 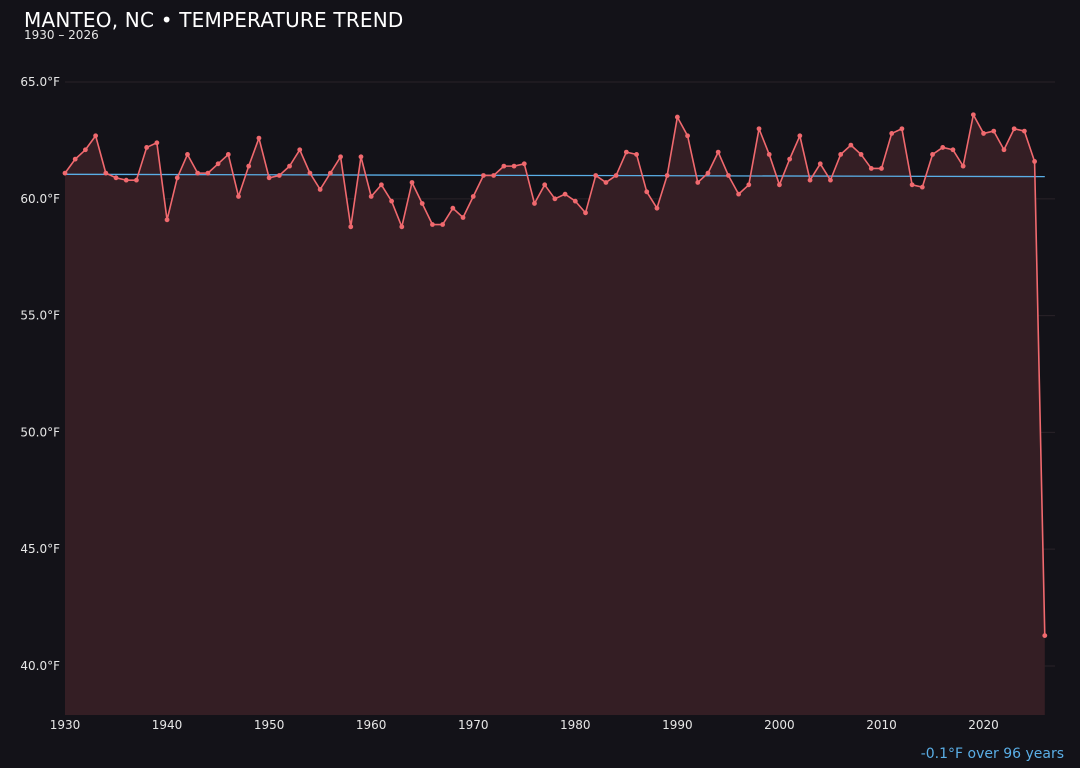 What do you see at coordinates (40, 82) in the screenshot?
I see `y-tick-label: 65.0°F` at bounding box center [40, 82].